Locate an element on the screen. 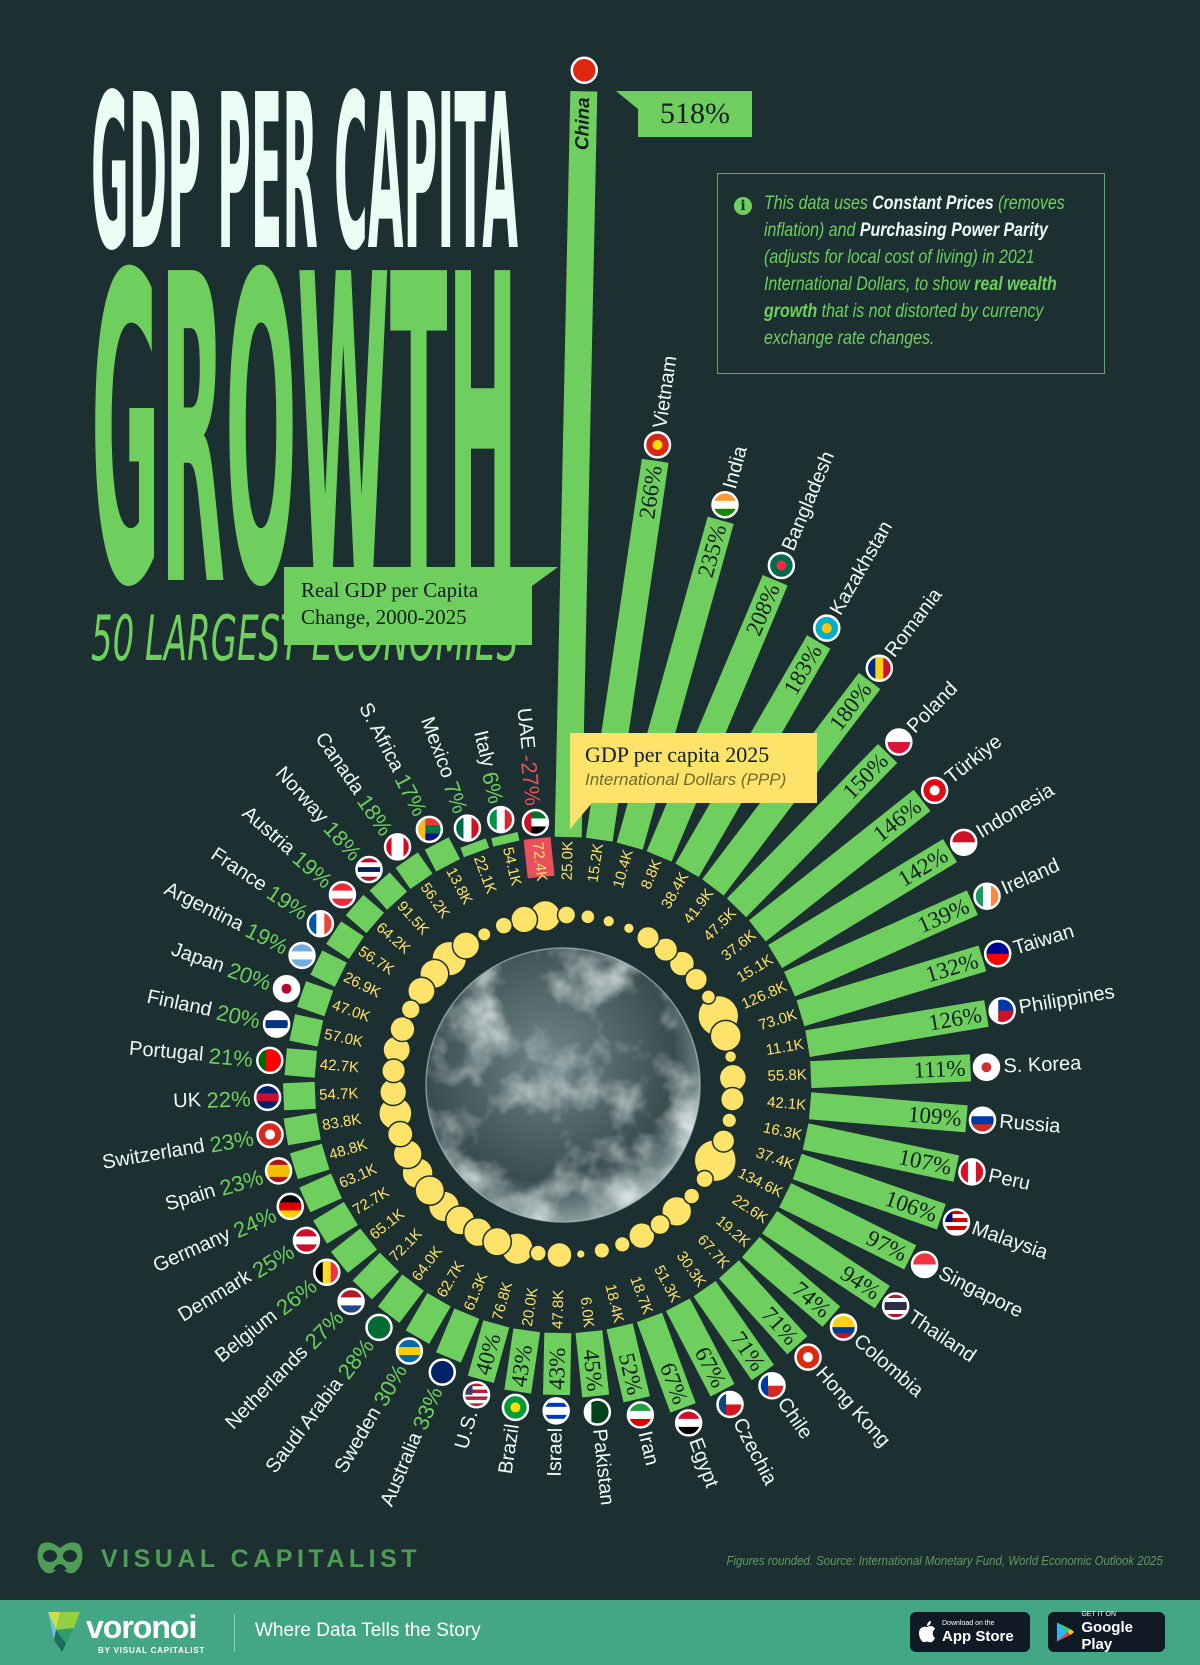 The width and height of the screenshot is (1200, 1665). voronoi-logo: voronoi BY VISUAL CAPITALIST is located at coordinates (125, 1632).